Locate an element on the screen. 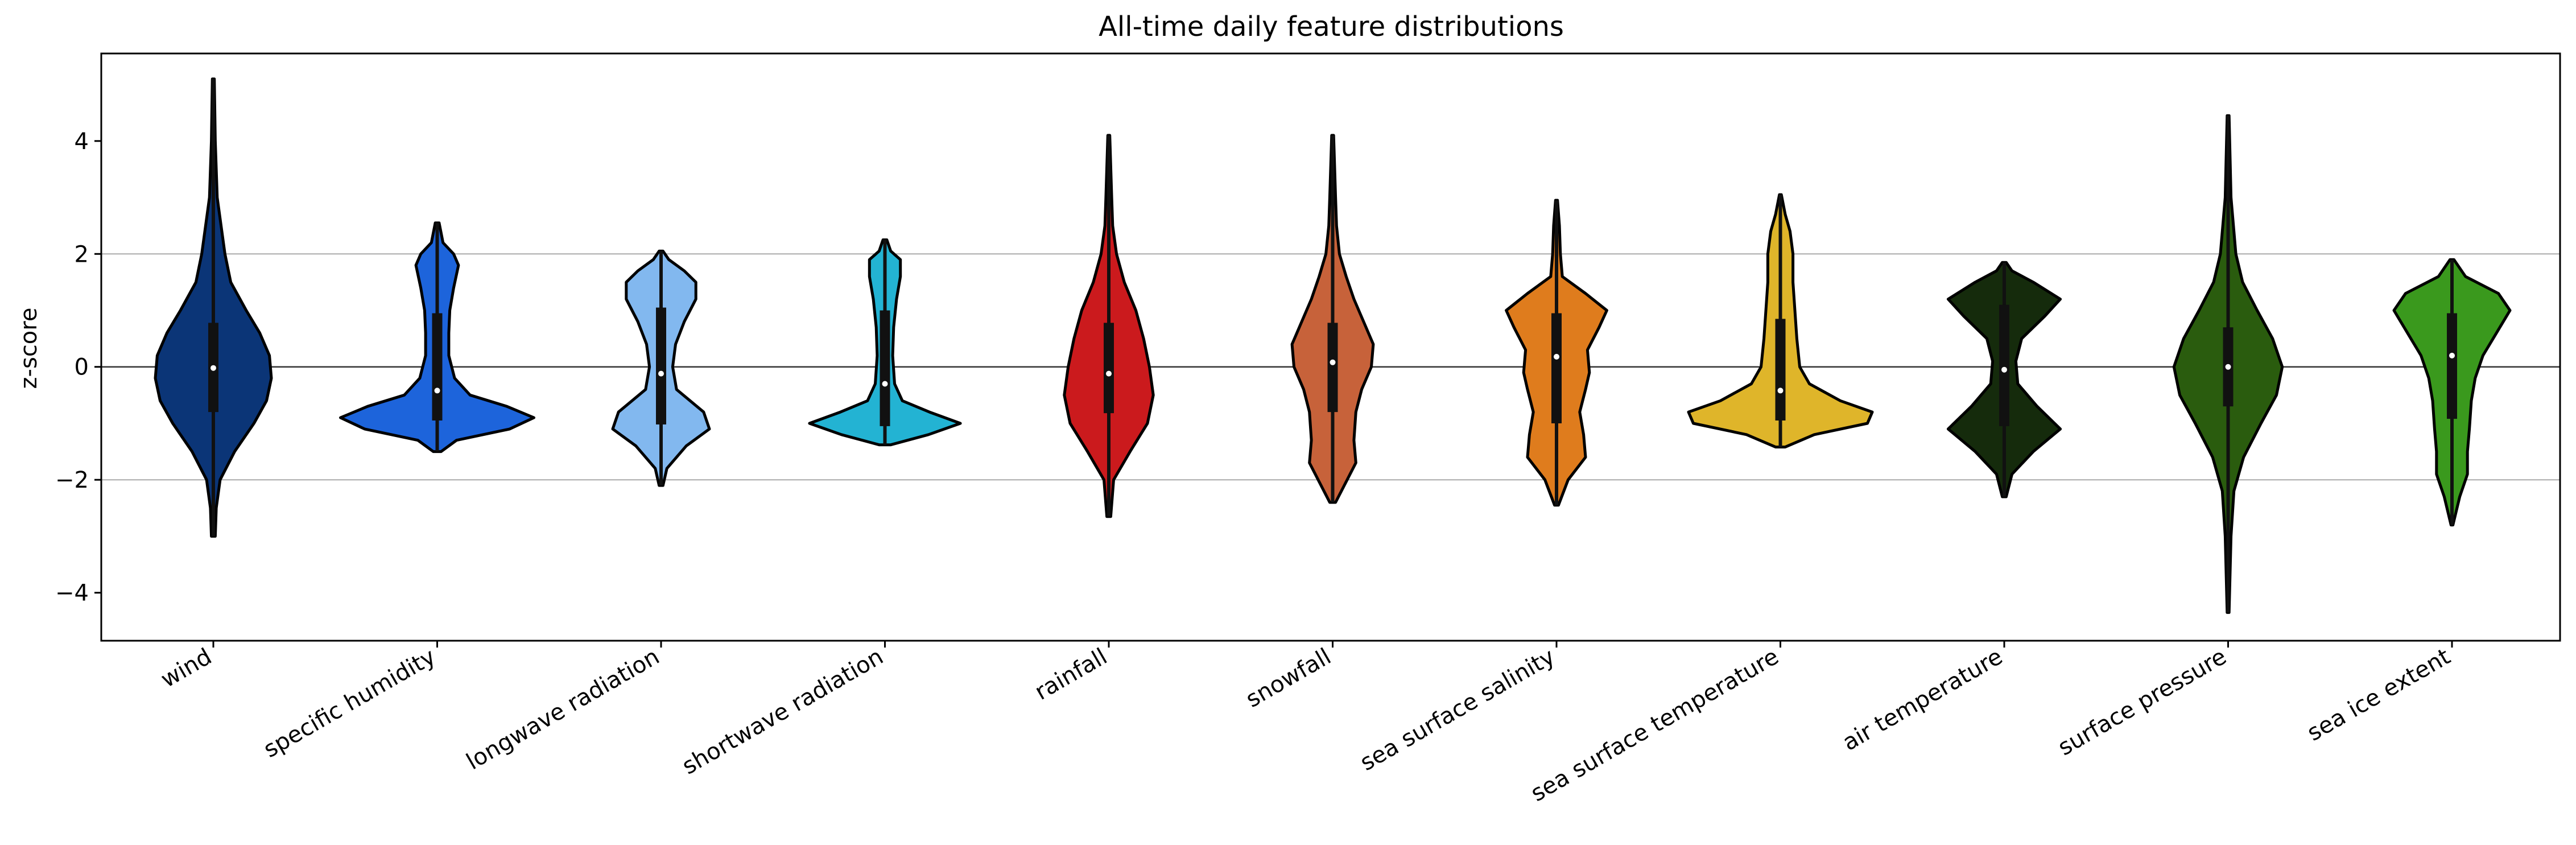 This screenshot has width=2576, height=845. violin-sea-surface-temperature is located at coordinates (1781, 321).